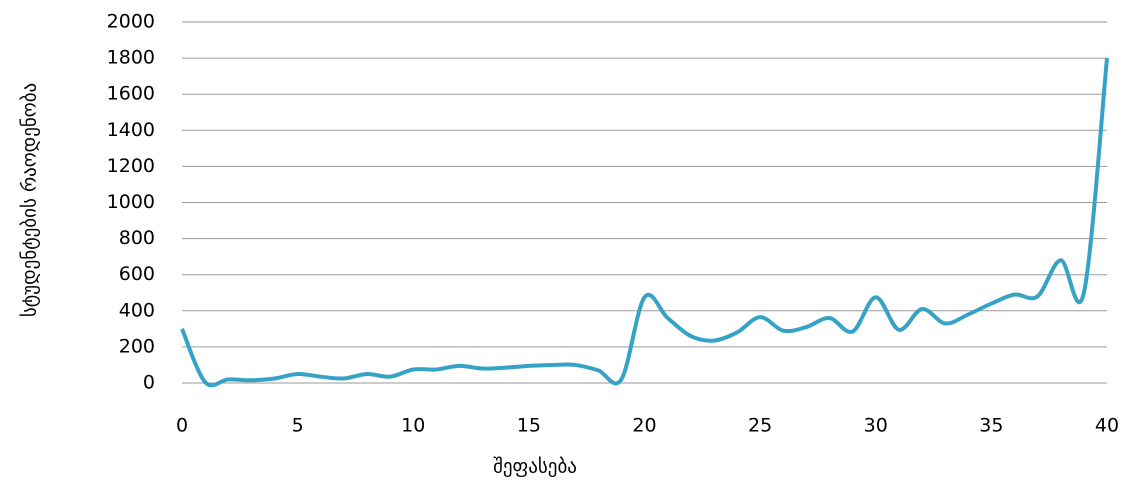 The height and width of the screenshot is (484, 1130). Describe the element at coordinates (131, 202) in the screenshot. I see `y-tick-label: 1000` at that location.